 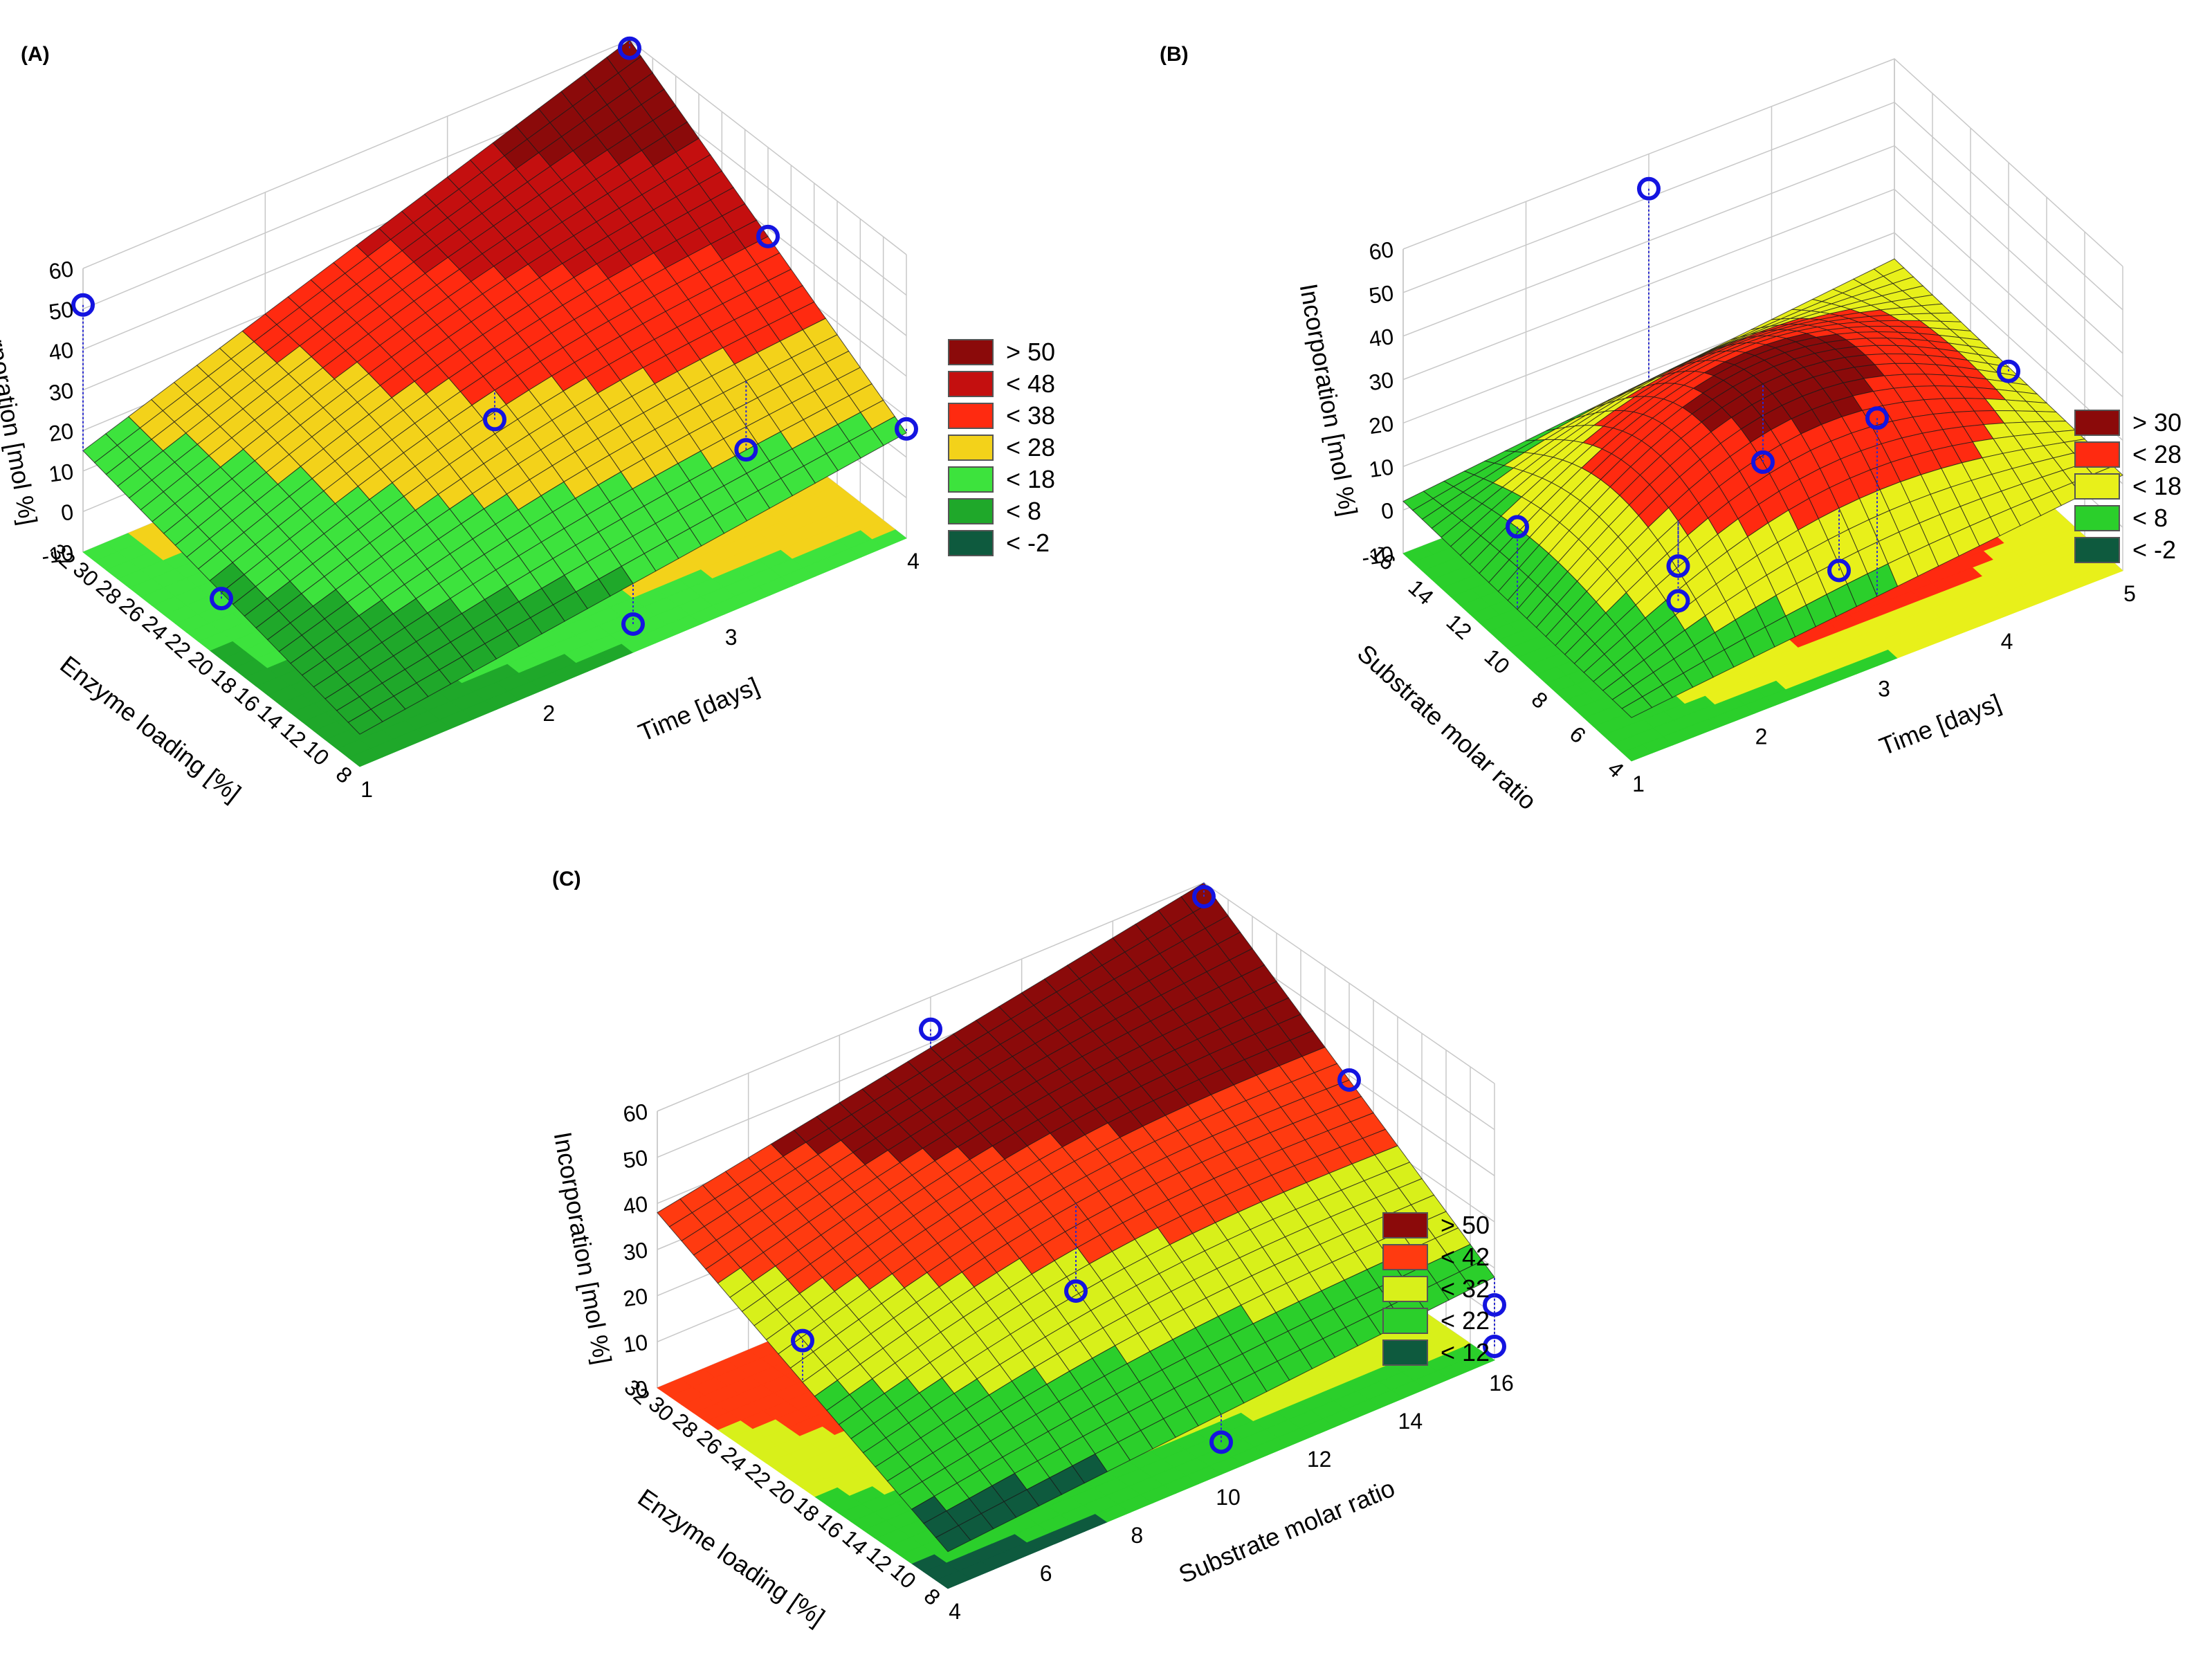 I want to click on legend-b-item: < 28, so click(x=2128, y=454).